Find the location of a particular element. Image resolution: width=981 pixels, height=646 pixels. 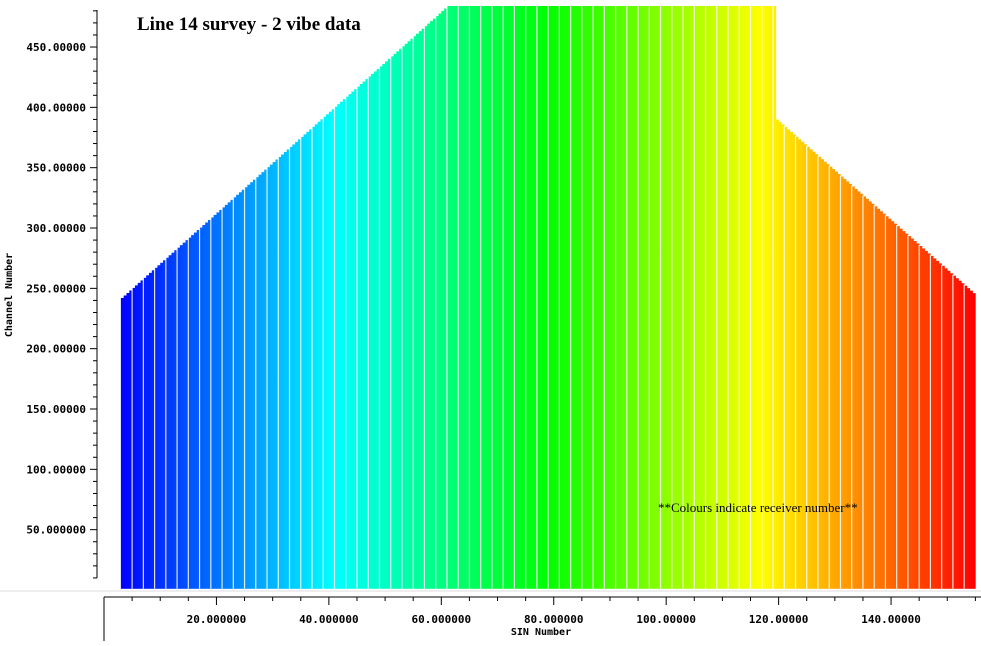

y-tick-label: 50.000000 is located at coordinates (56, 530).